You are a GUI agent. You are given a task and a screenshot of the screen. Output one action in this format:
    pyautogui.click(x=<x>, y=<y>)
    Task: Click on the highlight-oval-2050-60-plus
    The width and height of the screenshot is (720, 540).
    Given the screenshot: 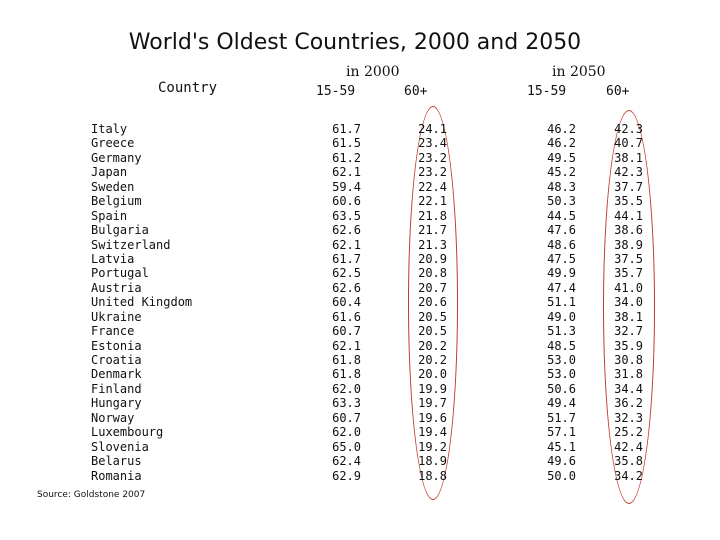 What is the action you would take?
    pyautogui.click(x=629, y=307)
    